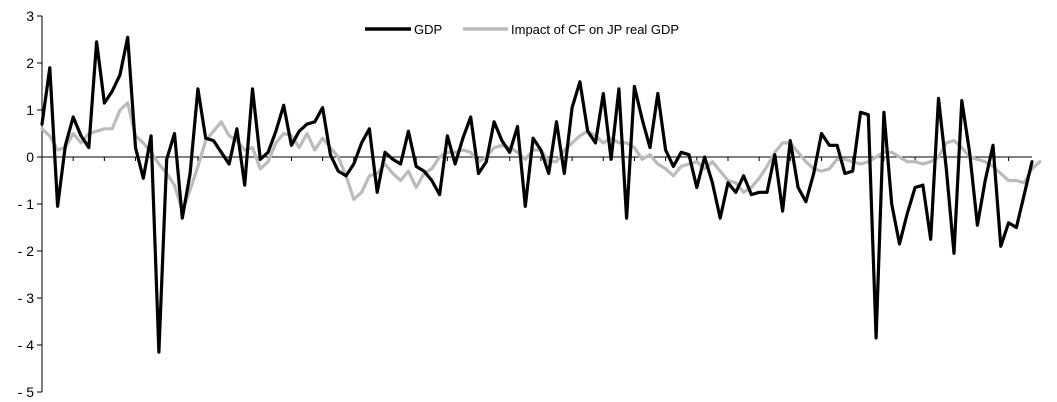 The height and width of the screenshot is (402, 1057). What do you see at coordinates (26, 204) in the screenshot?
I see `y-tick-label: - 1` at bounding box center [26, 204].